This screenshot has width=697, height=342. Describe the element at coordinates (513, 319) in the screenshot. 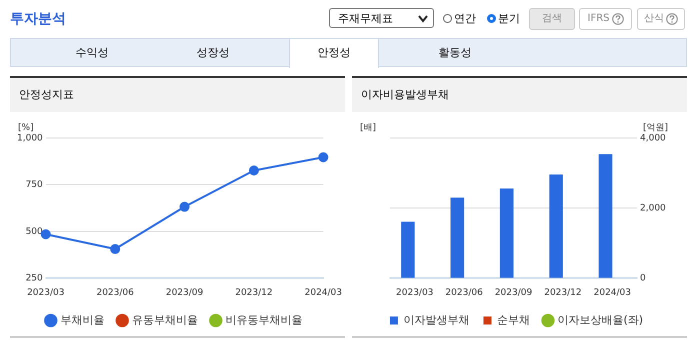

I see `legend-label: 순부채` at that location.